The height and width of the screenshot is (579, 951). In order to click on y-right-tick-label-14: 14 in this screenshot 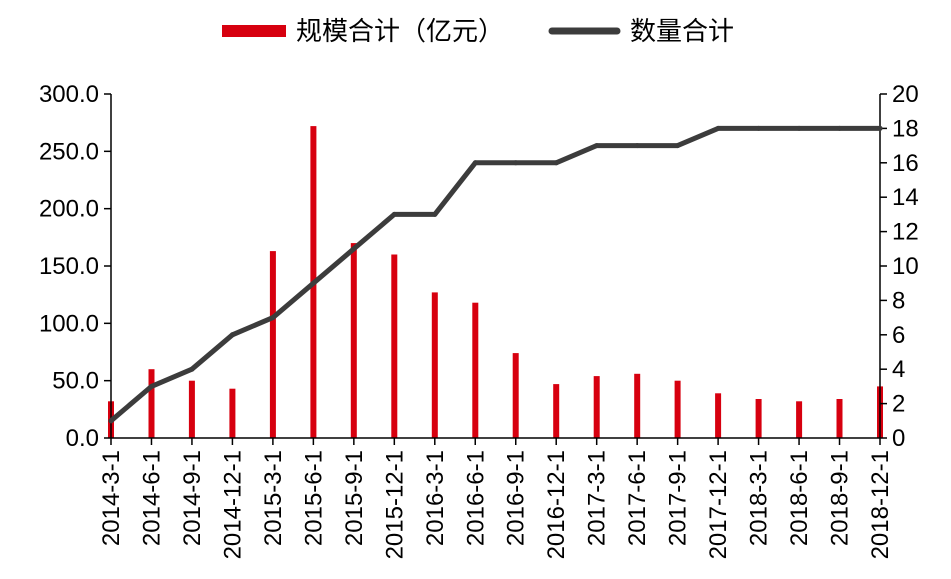, I will do `click(905, 197)`.